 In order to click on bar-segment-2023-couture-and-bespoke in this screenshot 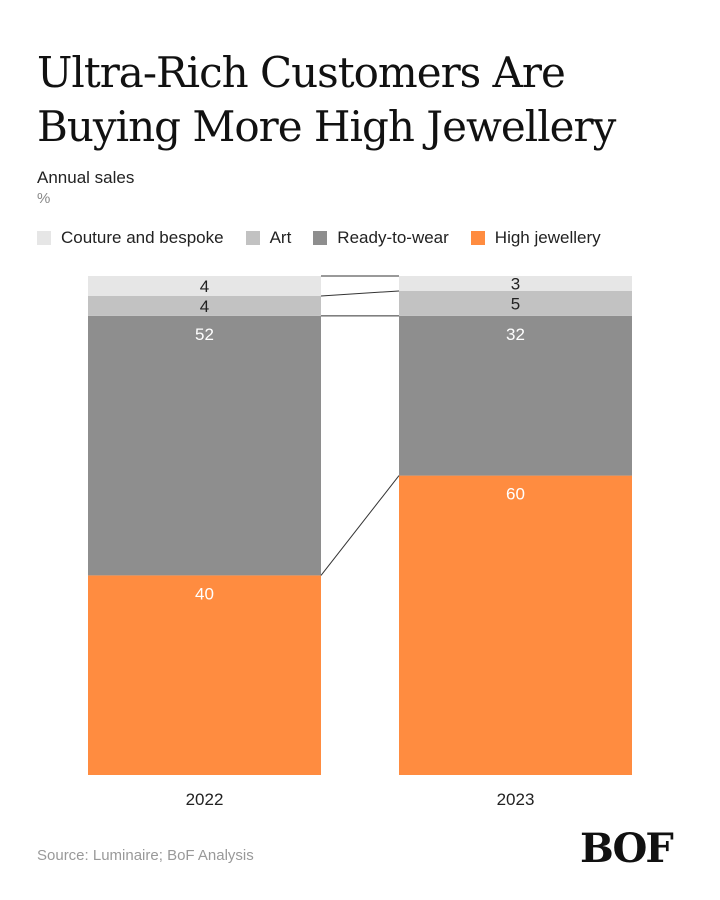, I will do `click(515, 283)`.